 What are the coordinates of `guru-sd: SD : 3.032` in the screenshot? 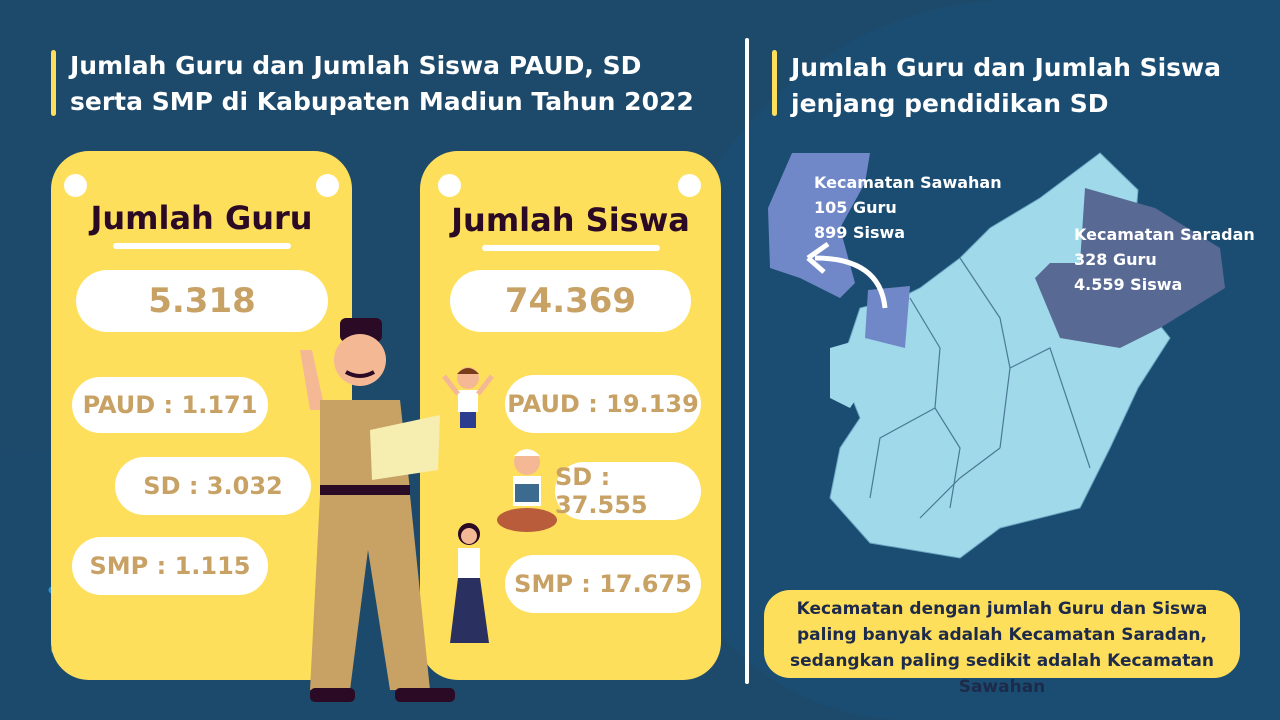 It's located at (213, 486).